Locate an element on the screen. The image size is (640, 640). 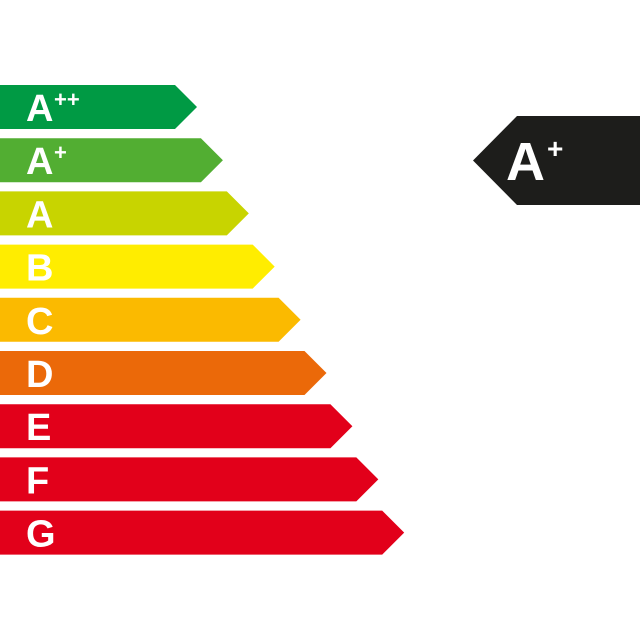
class-letter: E is located at coordinates (38, 428).